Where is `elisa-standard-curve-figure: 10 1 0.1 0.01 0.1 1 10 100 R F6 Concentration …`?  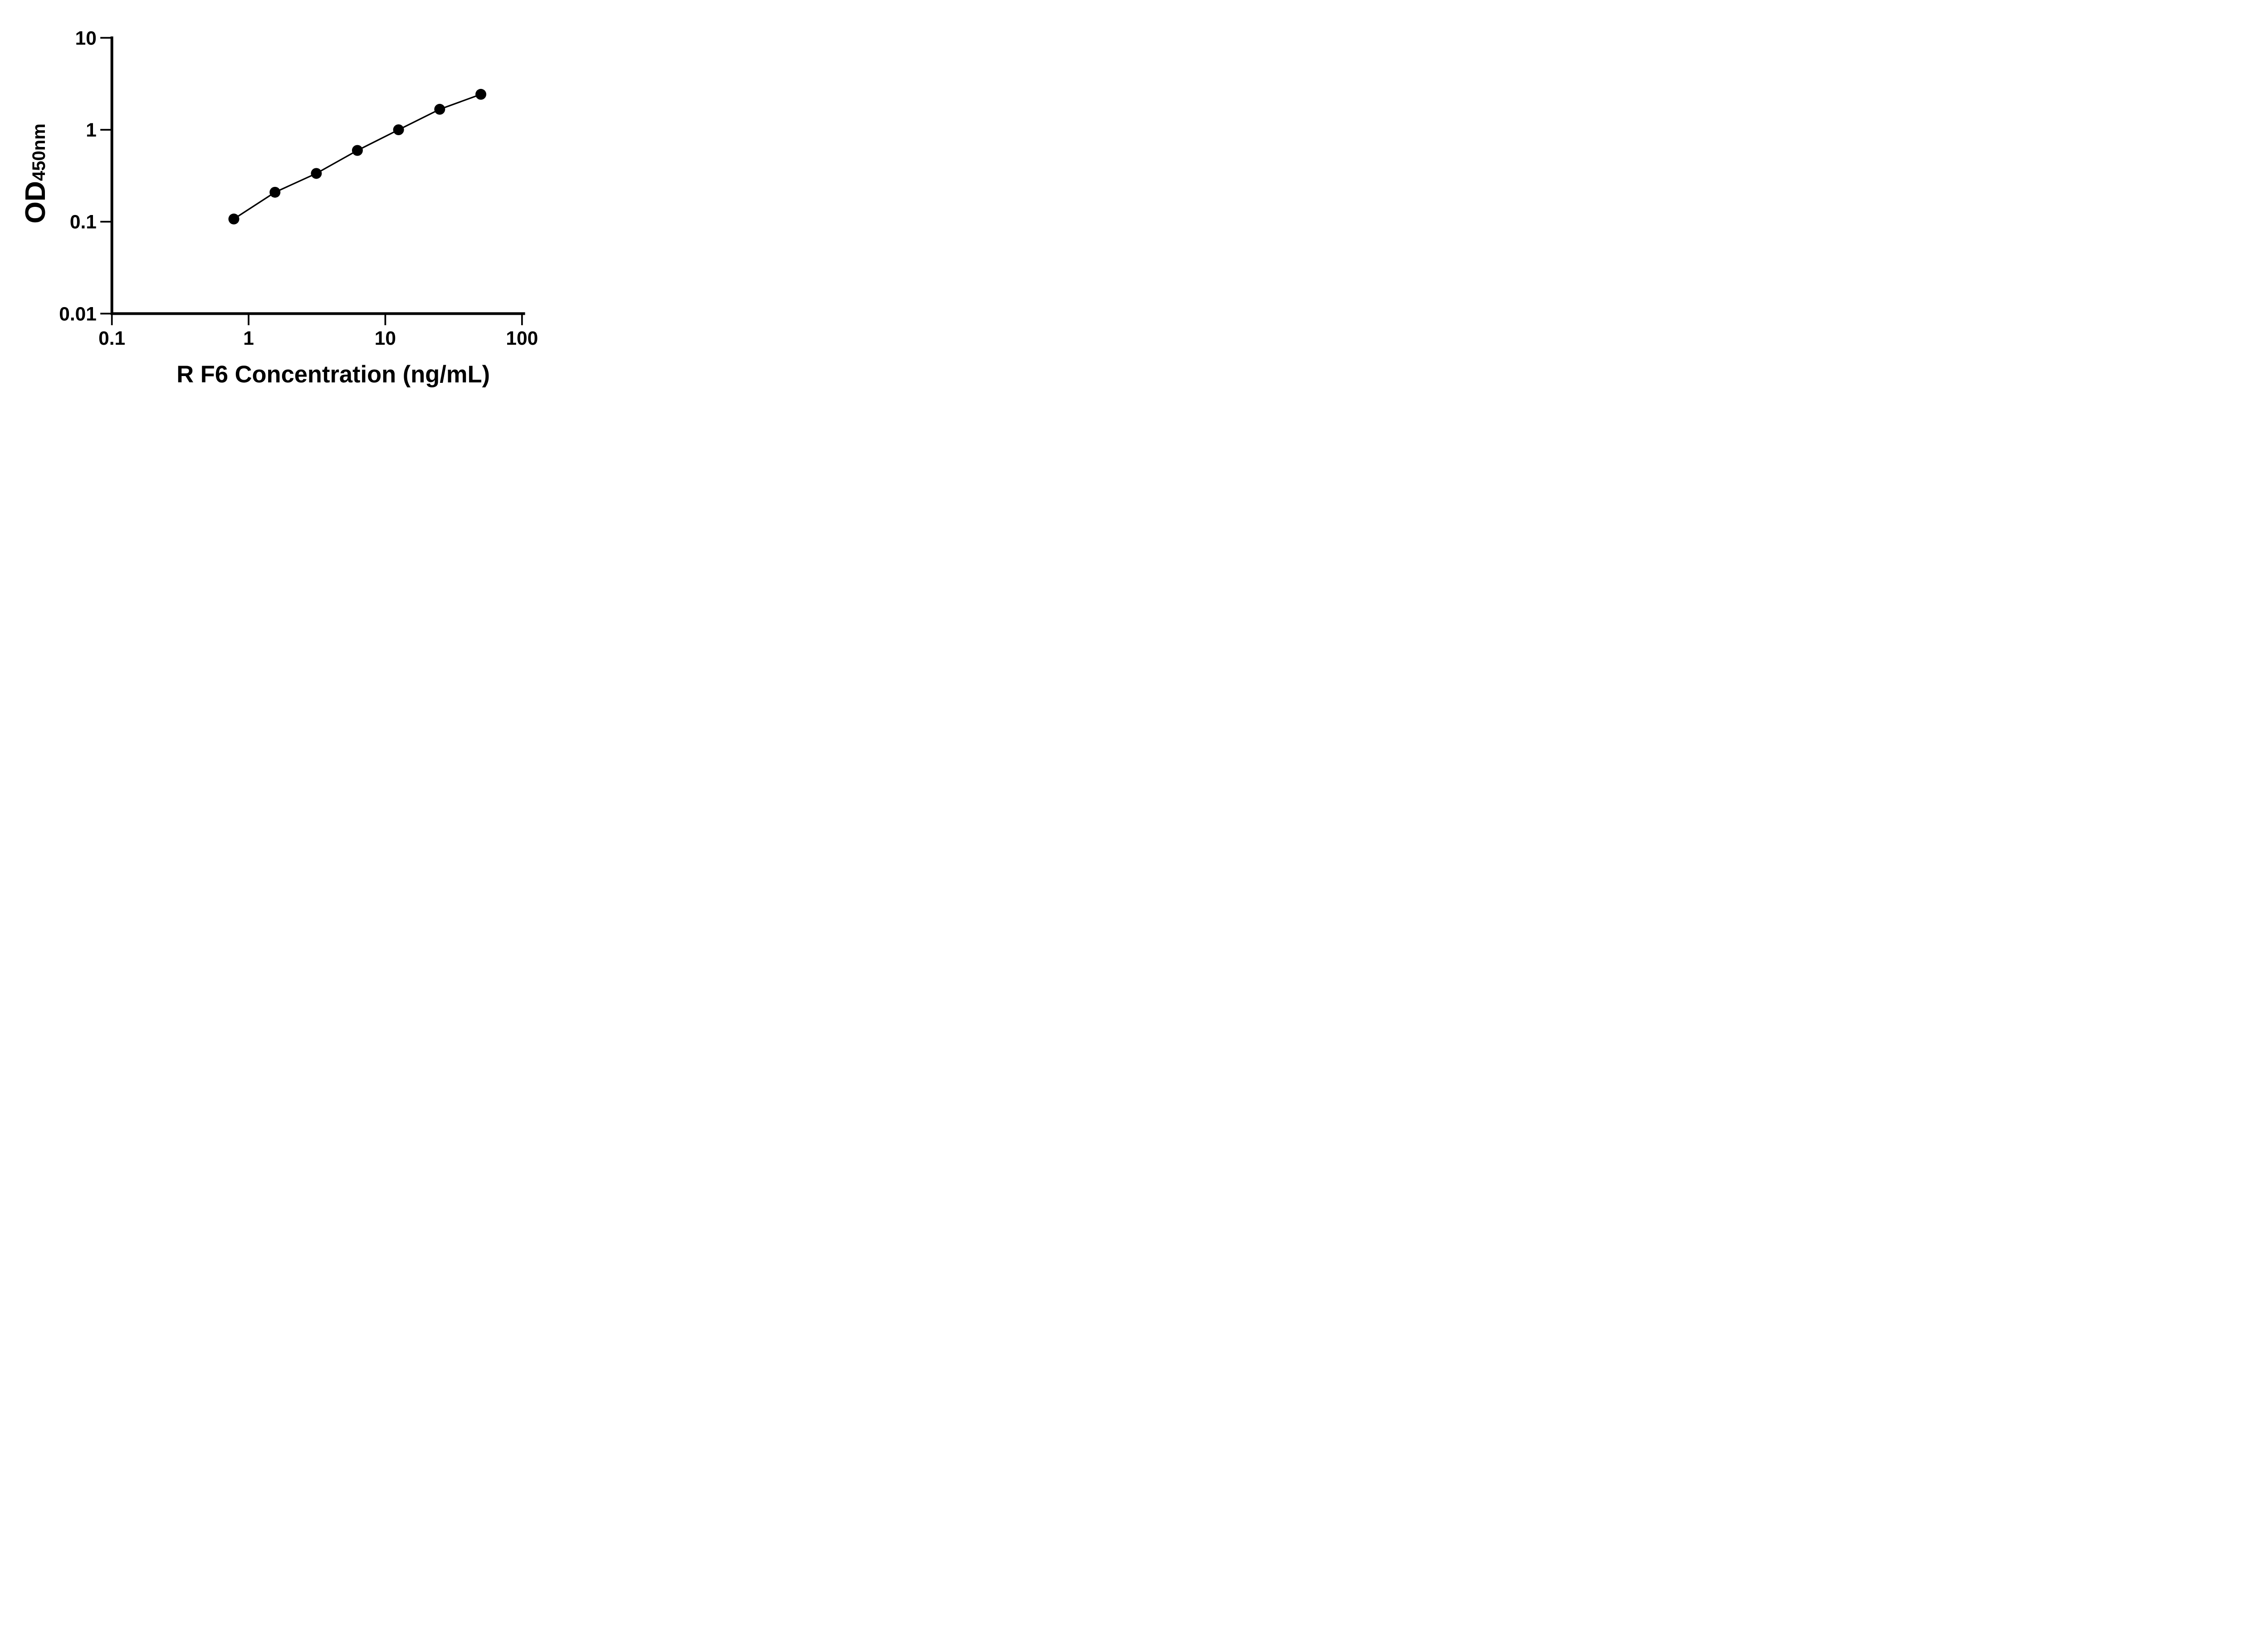 elisa-standard-curve-figure: 10 1 0.1 0.01 0.1 1 10 100 R F6 Concentration … is located at coordinates (291, 204).